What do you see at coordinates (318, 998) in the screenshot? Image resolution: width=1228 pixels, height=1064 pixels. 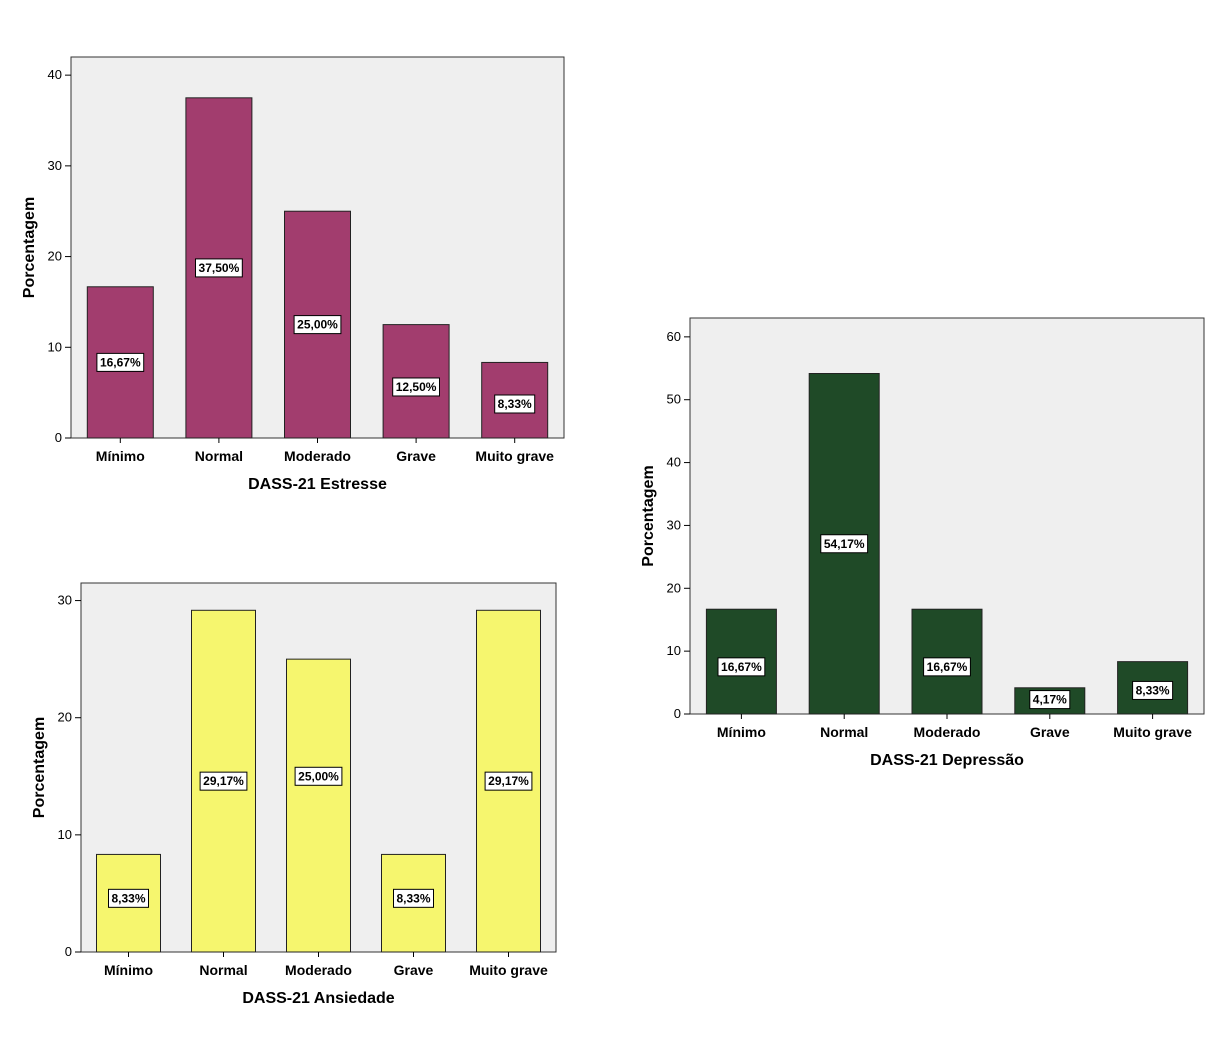 I see `x-axis-title: DASS-21 Ansiedade` at bounding box center [318, 998].